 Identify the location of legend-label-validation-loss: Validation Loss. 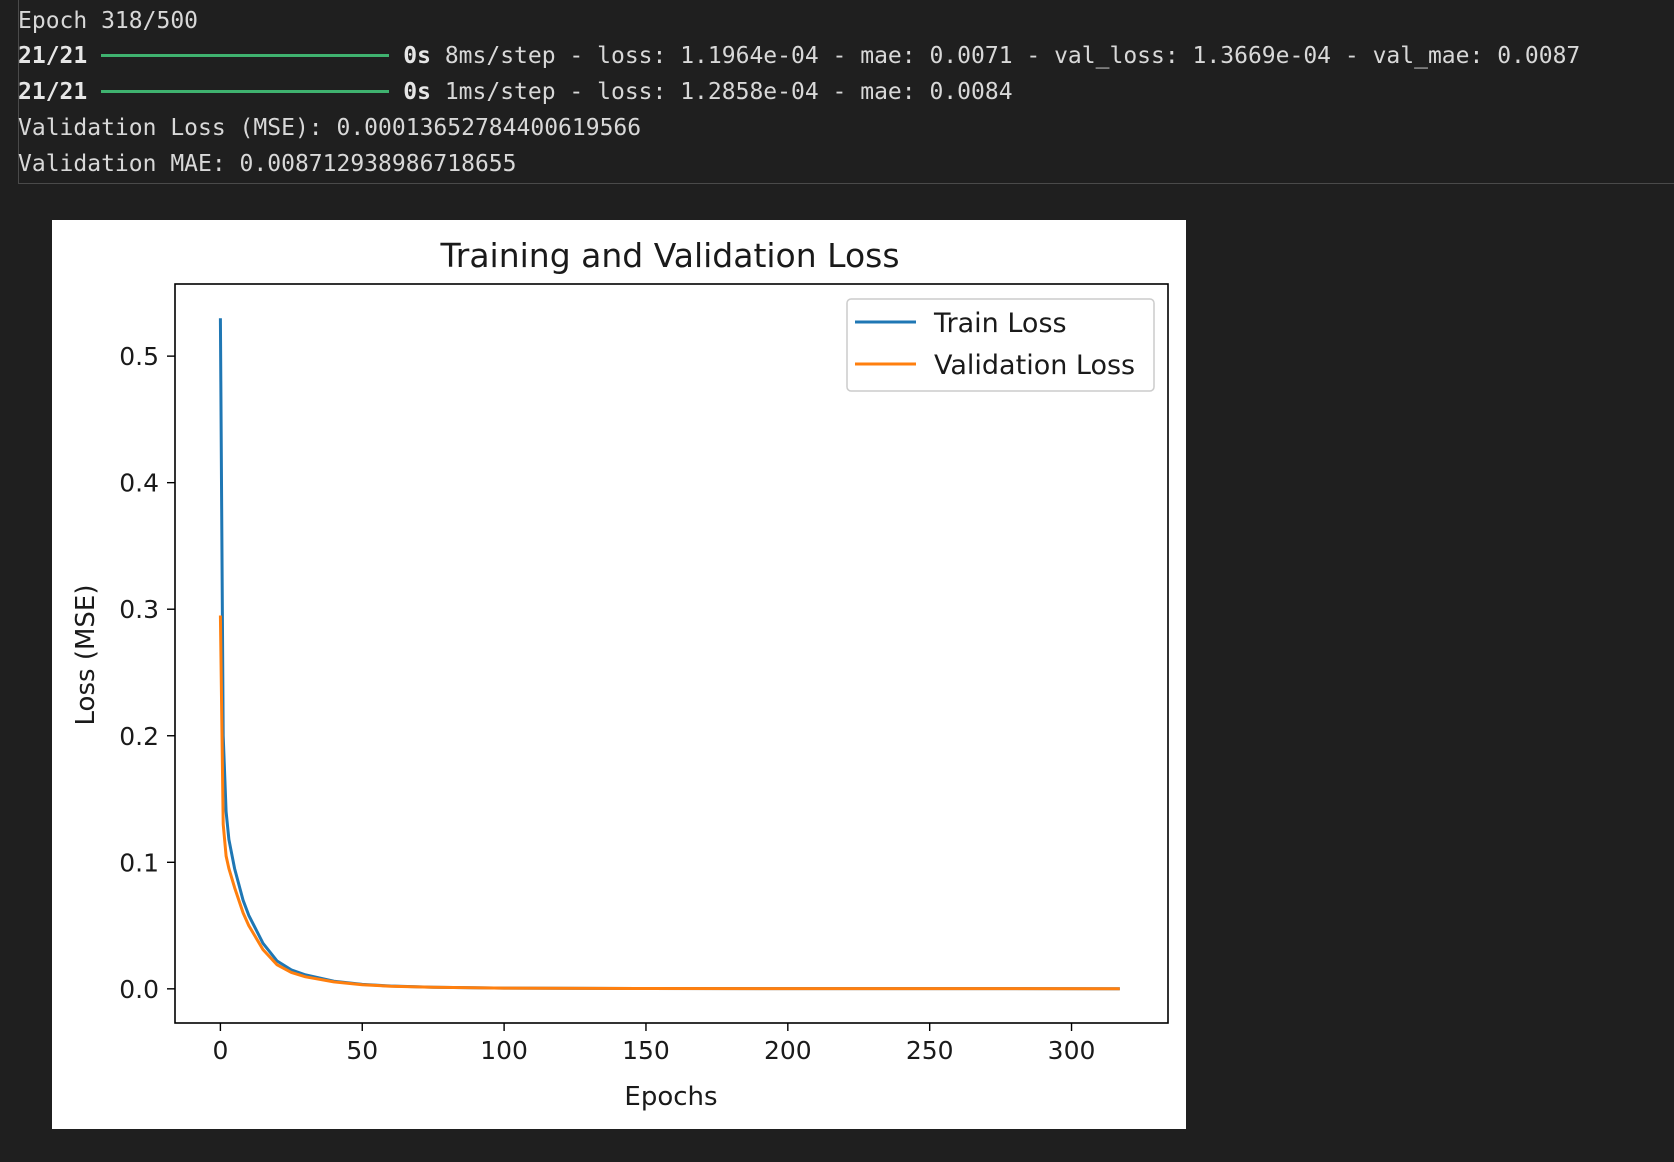
(1034, 365).